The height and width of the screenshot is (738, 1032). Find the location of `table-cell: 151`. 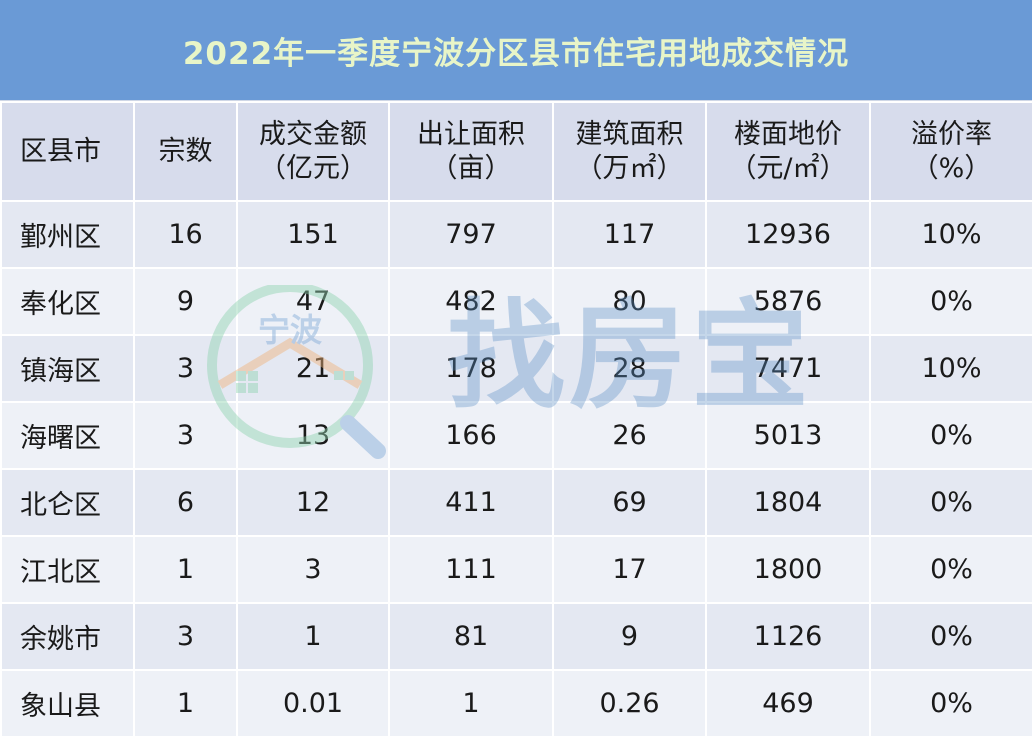

table-cell: 151 is located at coordinates (313, 234).